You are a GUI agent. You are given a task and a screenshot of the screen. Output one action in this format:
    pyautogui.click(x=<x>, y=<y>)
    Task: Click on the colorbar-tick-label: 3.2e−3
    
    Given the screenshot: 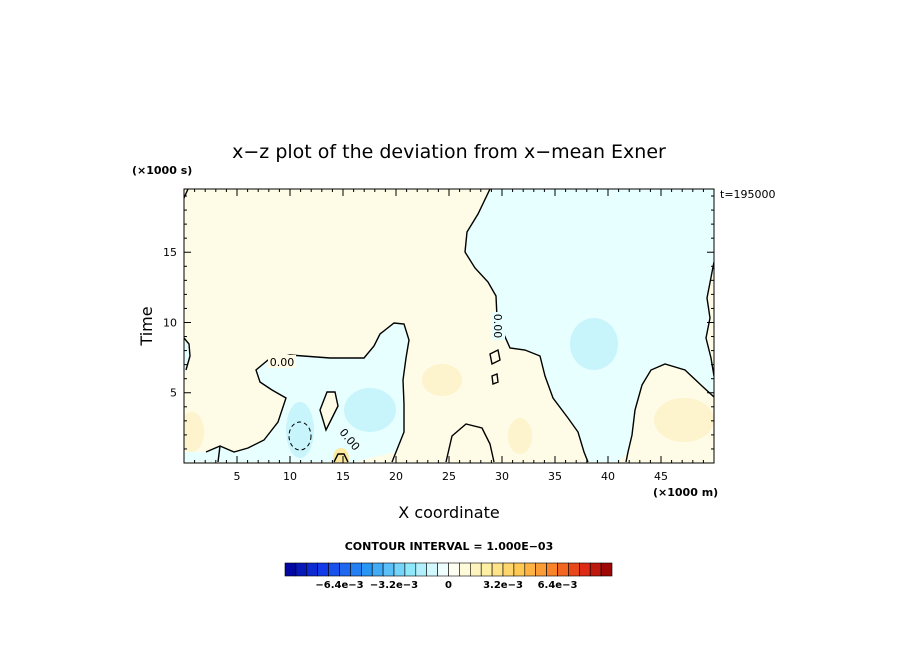 What is the action you would take?
    pyautogui.click(x=503, y=585)
    